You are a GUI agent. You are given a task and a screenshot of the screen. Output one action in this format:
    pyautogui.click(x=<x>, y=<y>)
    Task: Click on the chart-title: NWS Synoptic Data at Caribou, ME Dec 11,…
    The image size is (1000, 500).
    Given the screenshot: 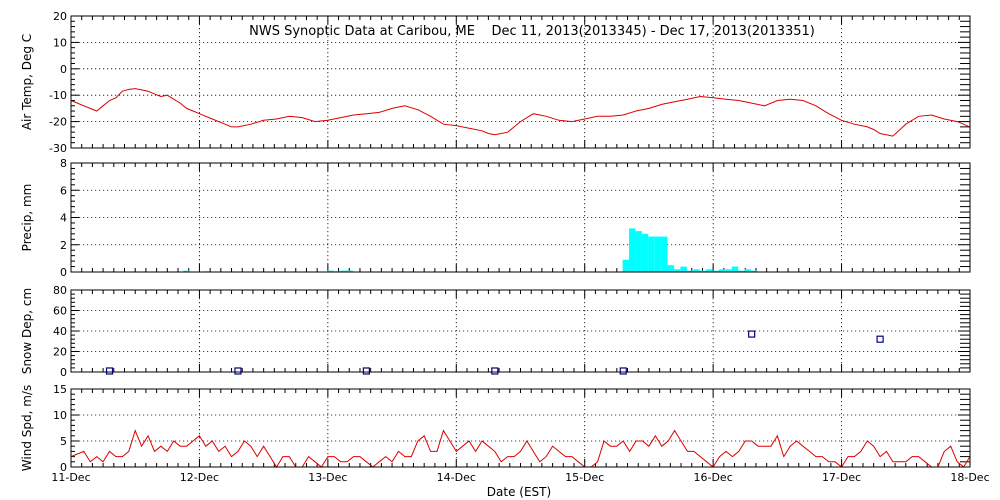 What is the action you would take?
    pyautogui.click(x=532, y=31)
    